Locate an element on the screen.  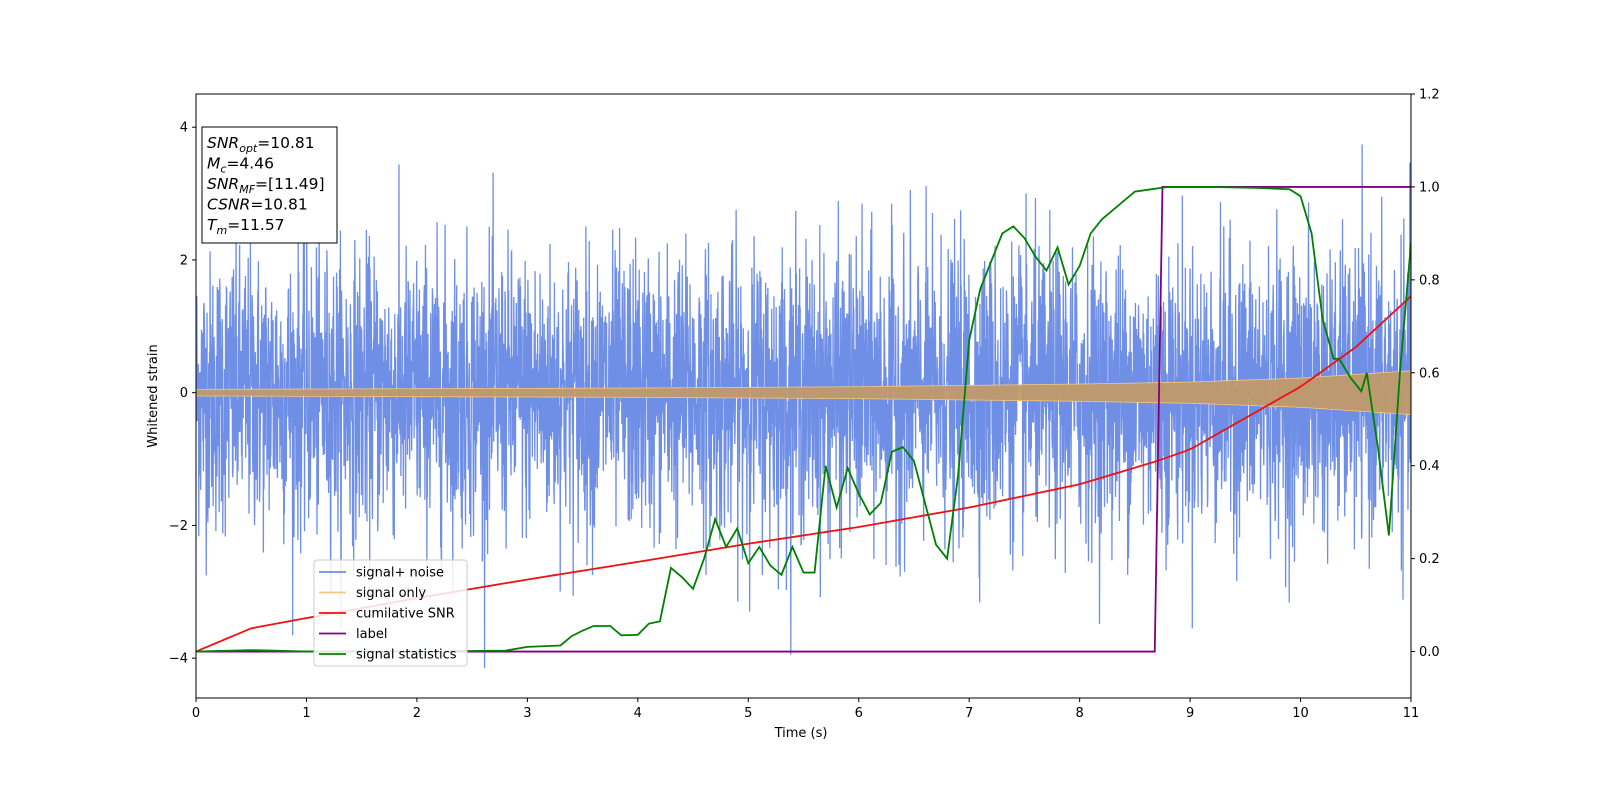
x-tick-label: 8 is located at coordinates (1079, 713).